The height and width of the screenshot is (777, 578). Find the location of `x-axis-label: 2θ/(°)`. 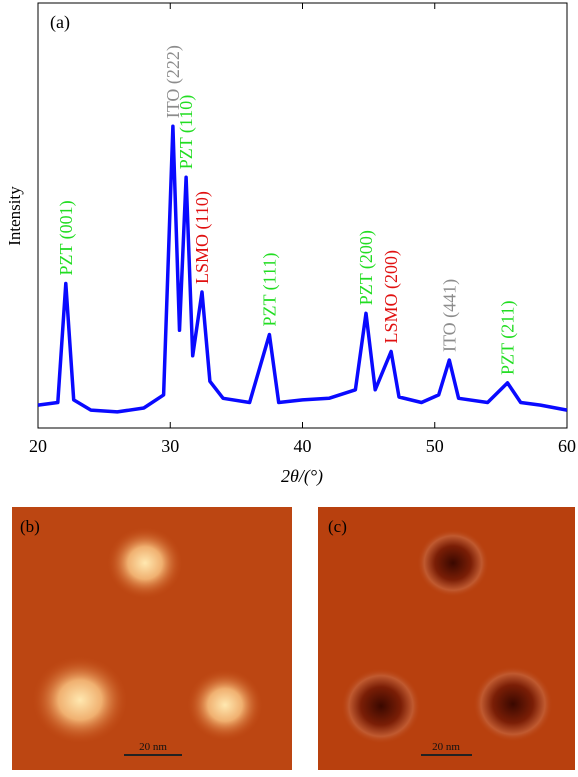

x-axis-label: 2θ/(°) is located at coordinates (302, 476).